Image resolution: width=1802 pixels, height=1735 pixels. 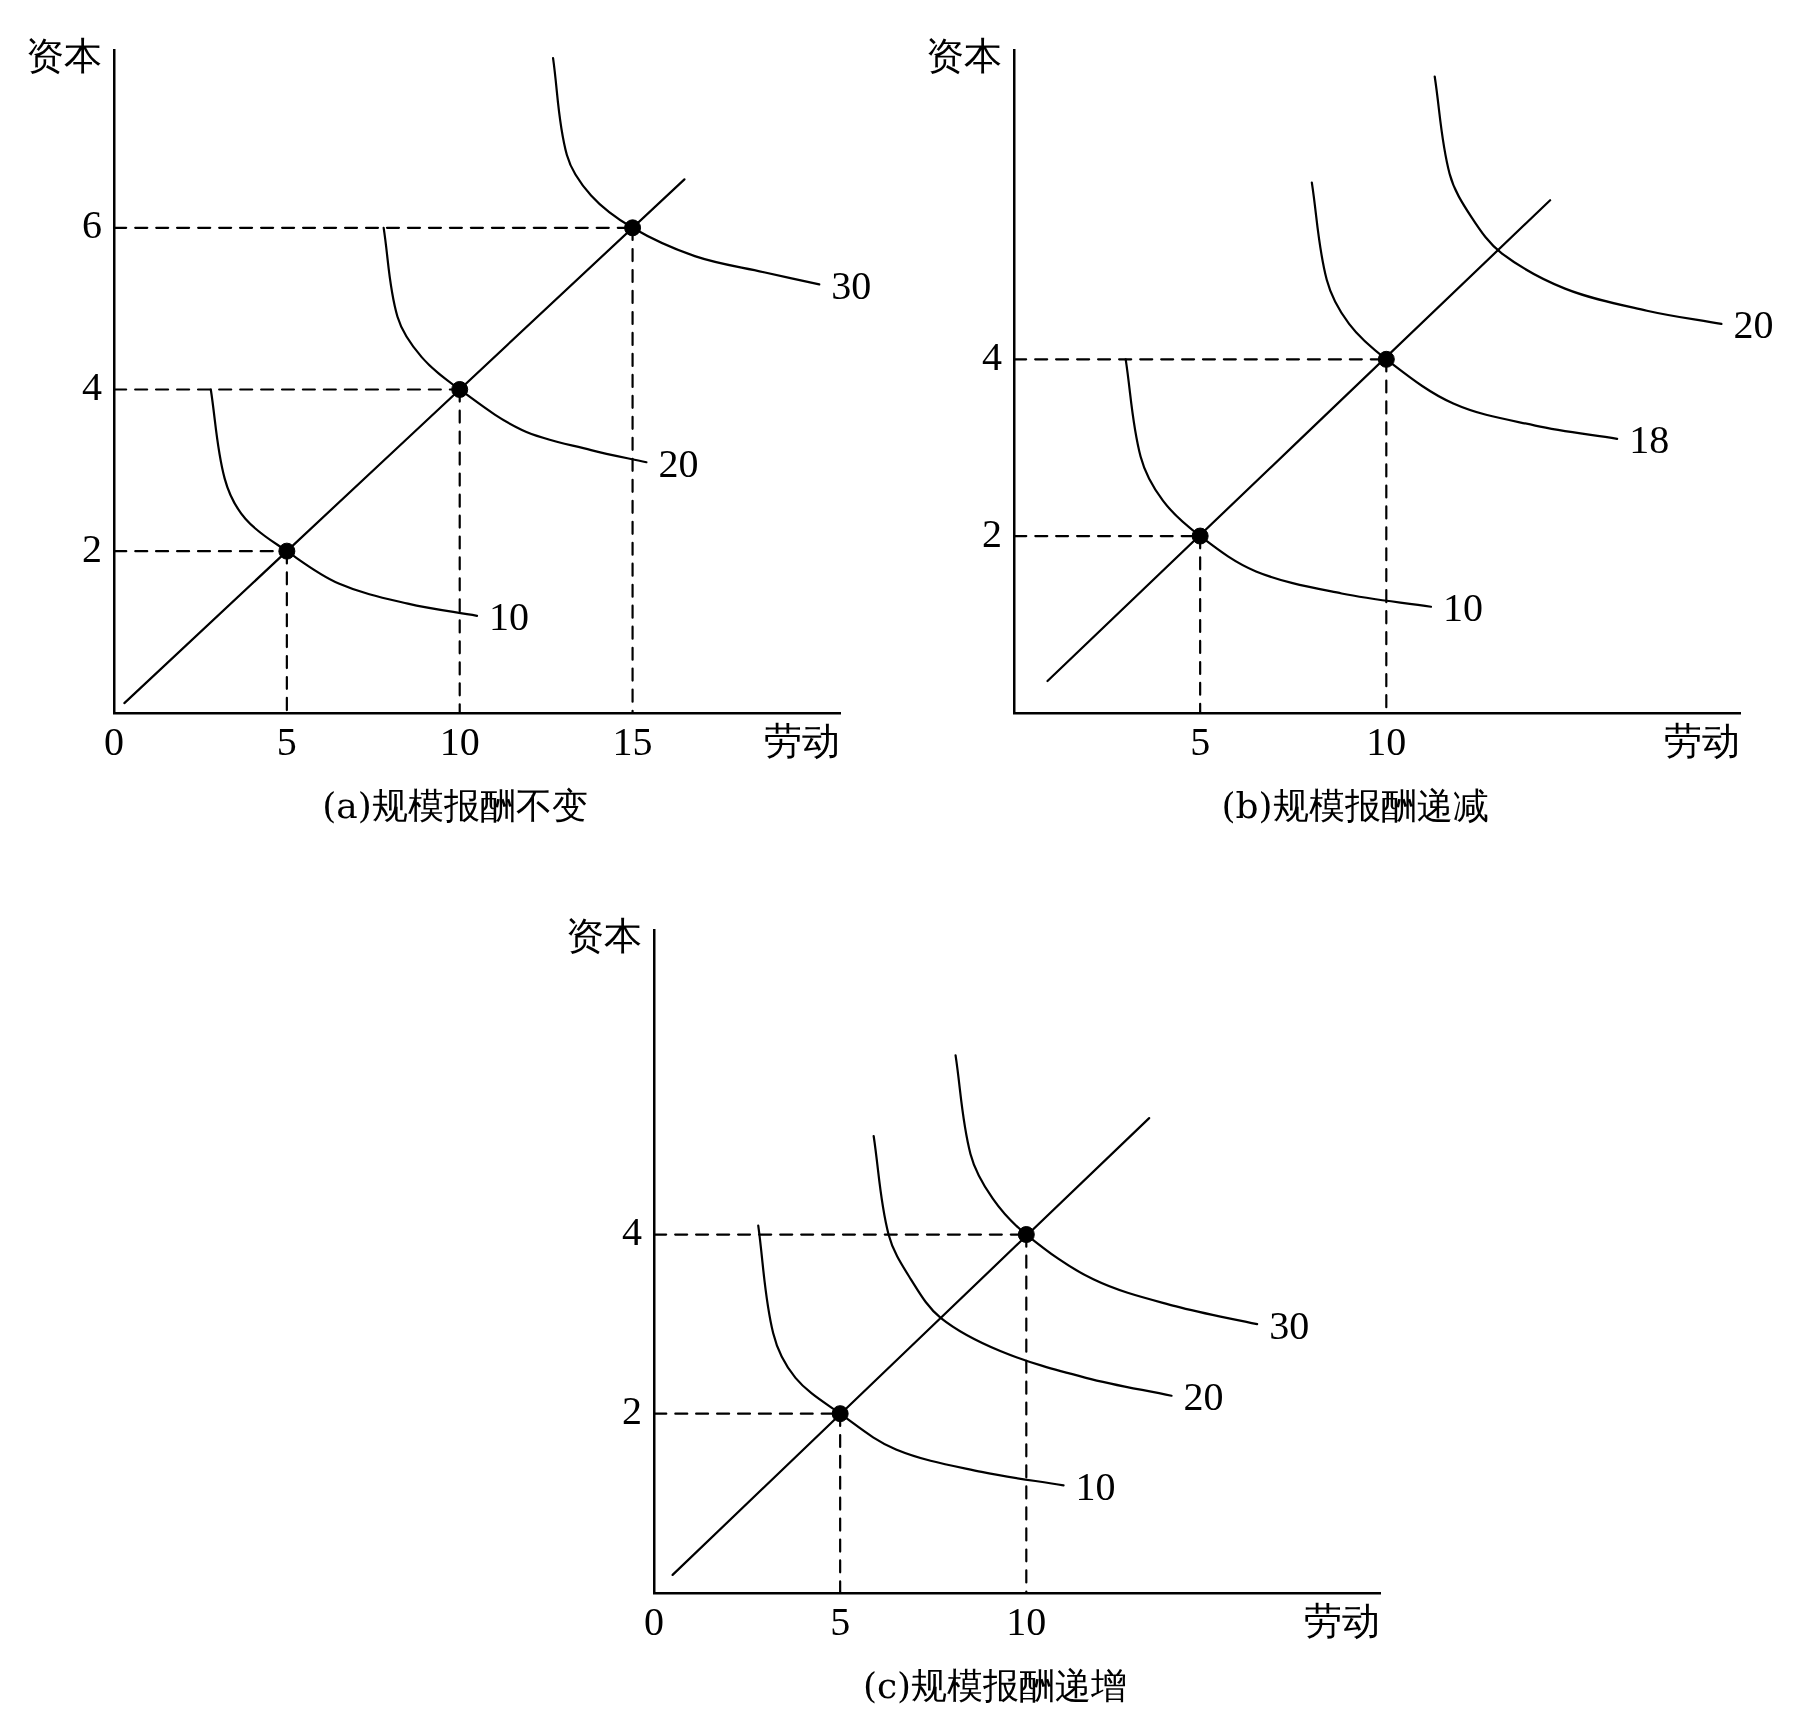 What do you see at coordinates (632, 742) in the screenshot?
I see `x-tick-label: 15` at bounding box center [632, 742].